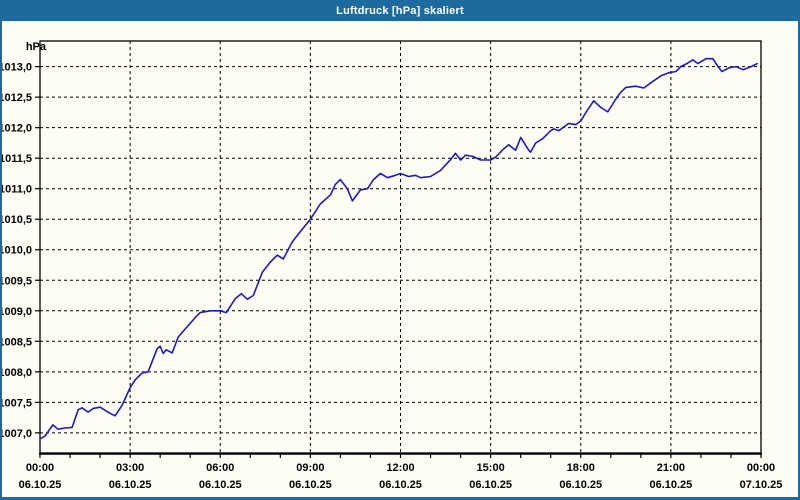  What do you see at coordinates (36, 47) in the screenshot?
I see `y-axis-unit-label: hPa` at bounding box center [36, 47].